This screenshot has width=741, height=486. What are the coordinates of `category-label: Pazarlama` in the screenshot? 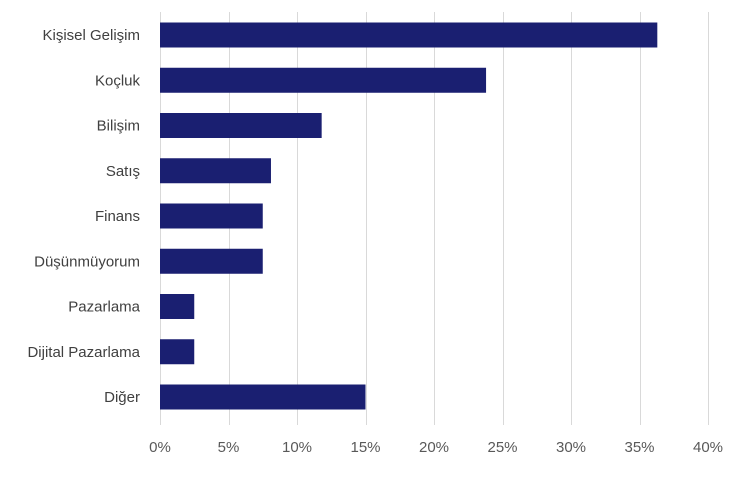 It's located at (104, 307).